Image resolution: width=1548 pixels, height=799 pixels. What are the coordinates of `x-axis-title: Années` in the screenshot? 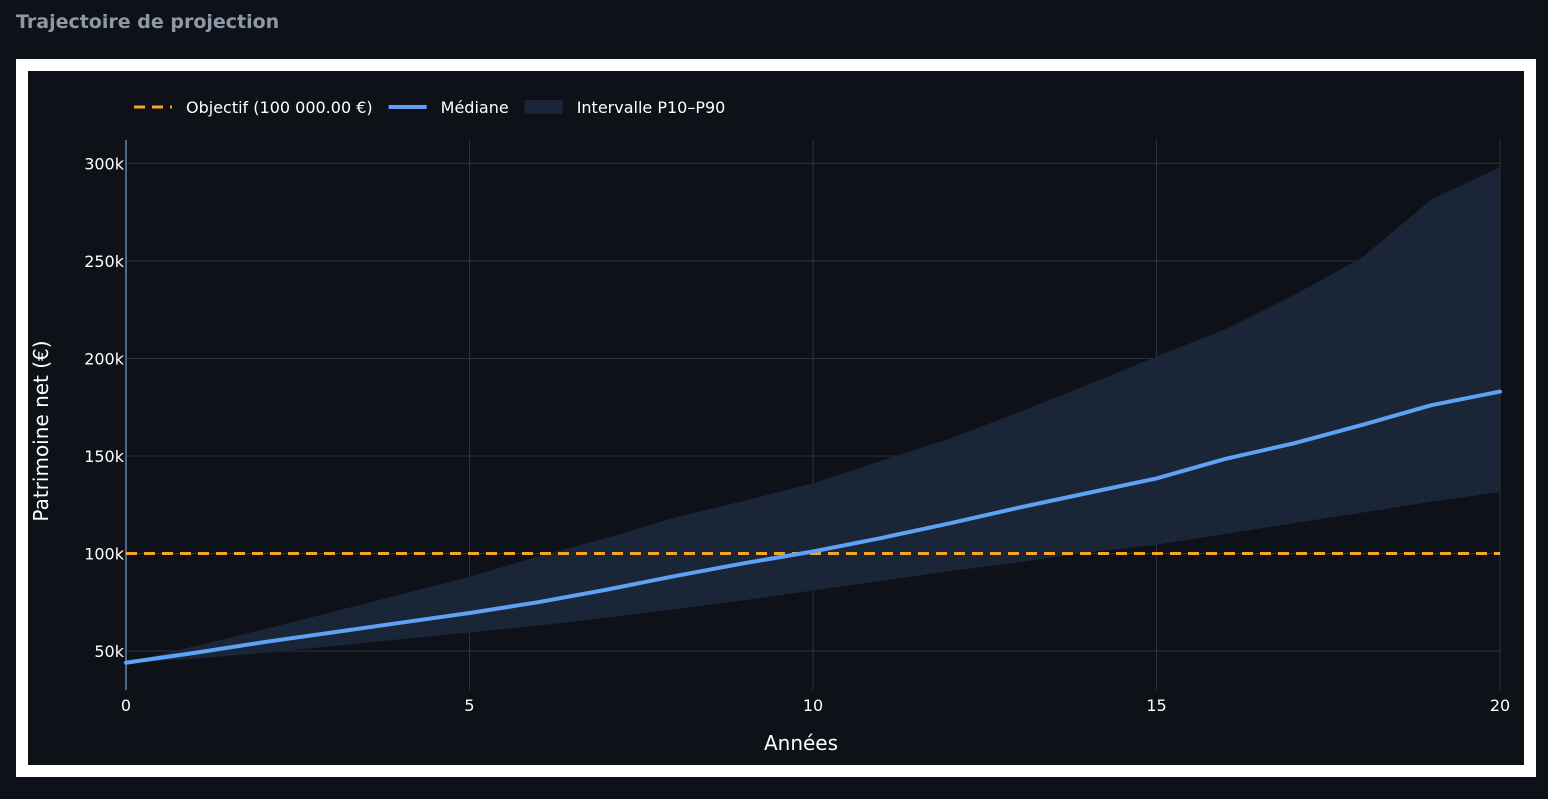 It's located at (801, 743).